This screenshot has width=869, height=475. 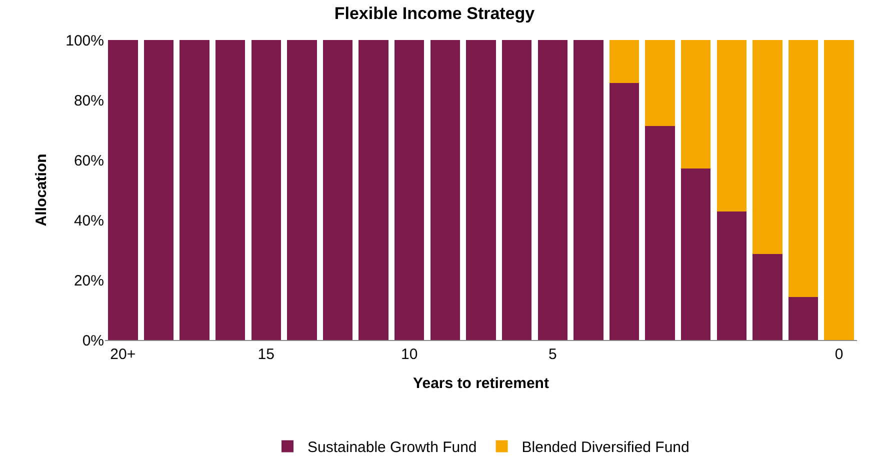 I want to click on y-tick-label: 0%, so click(x=93, y=341).